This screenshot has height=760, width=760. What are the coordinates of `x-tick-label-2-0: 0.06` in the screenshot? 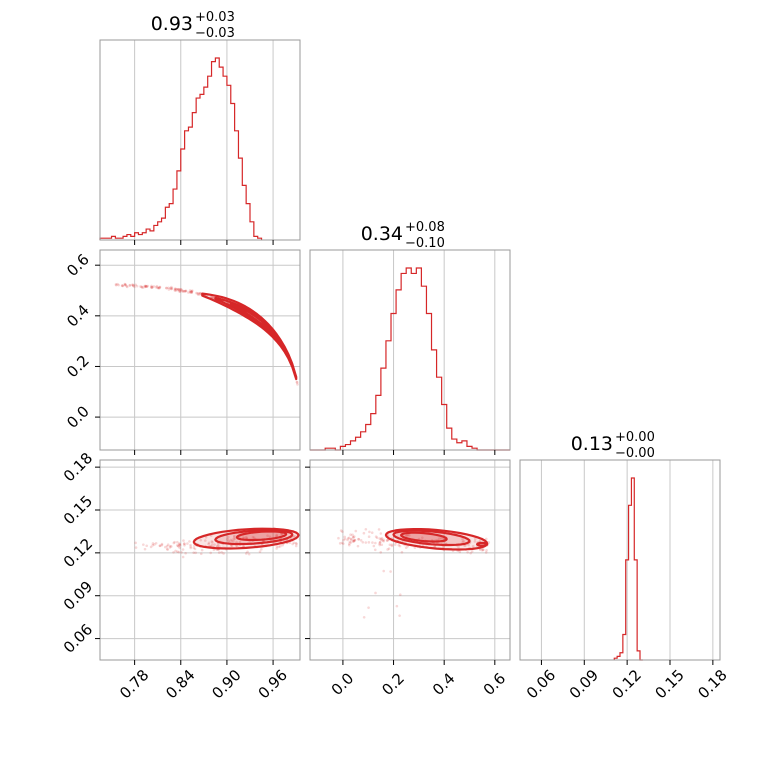 It's located at (541, 684).